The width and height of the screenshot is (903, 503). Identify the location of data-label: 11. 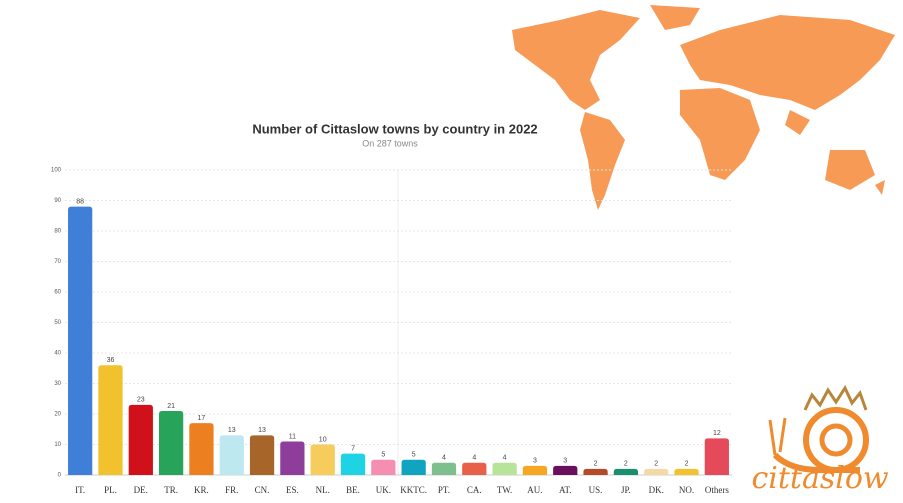
(292, 436).